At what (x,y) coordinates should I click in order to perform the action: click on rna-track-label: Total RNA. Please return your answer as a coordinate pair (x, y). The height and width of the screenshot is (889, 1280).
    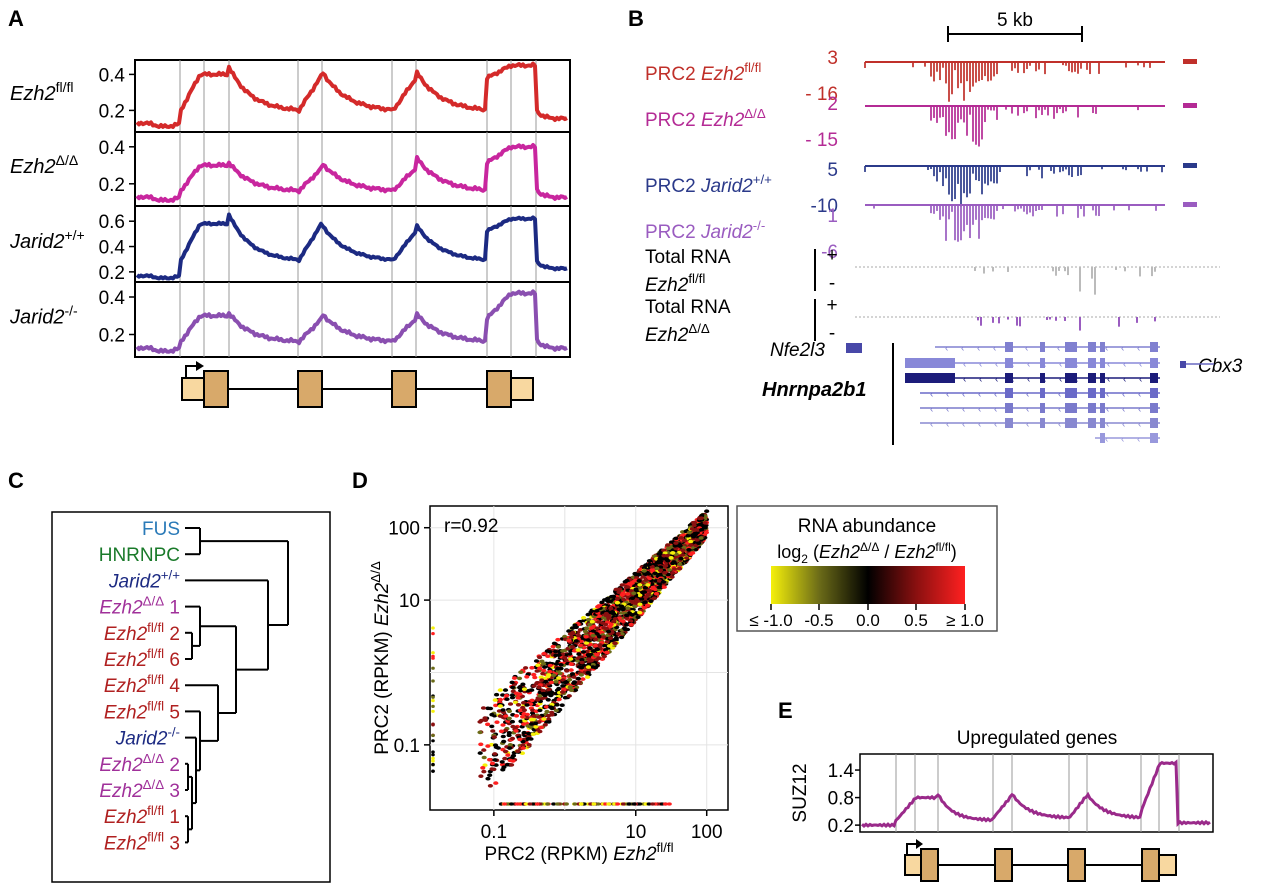
    Looking at the image, I should click on (688, 307).